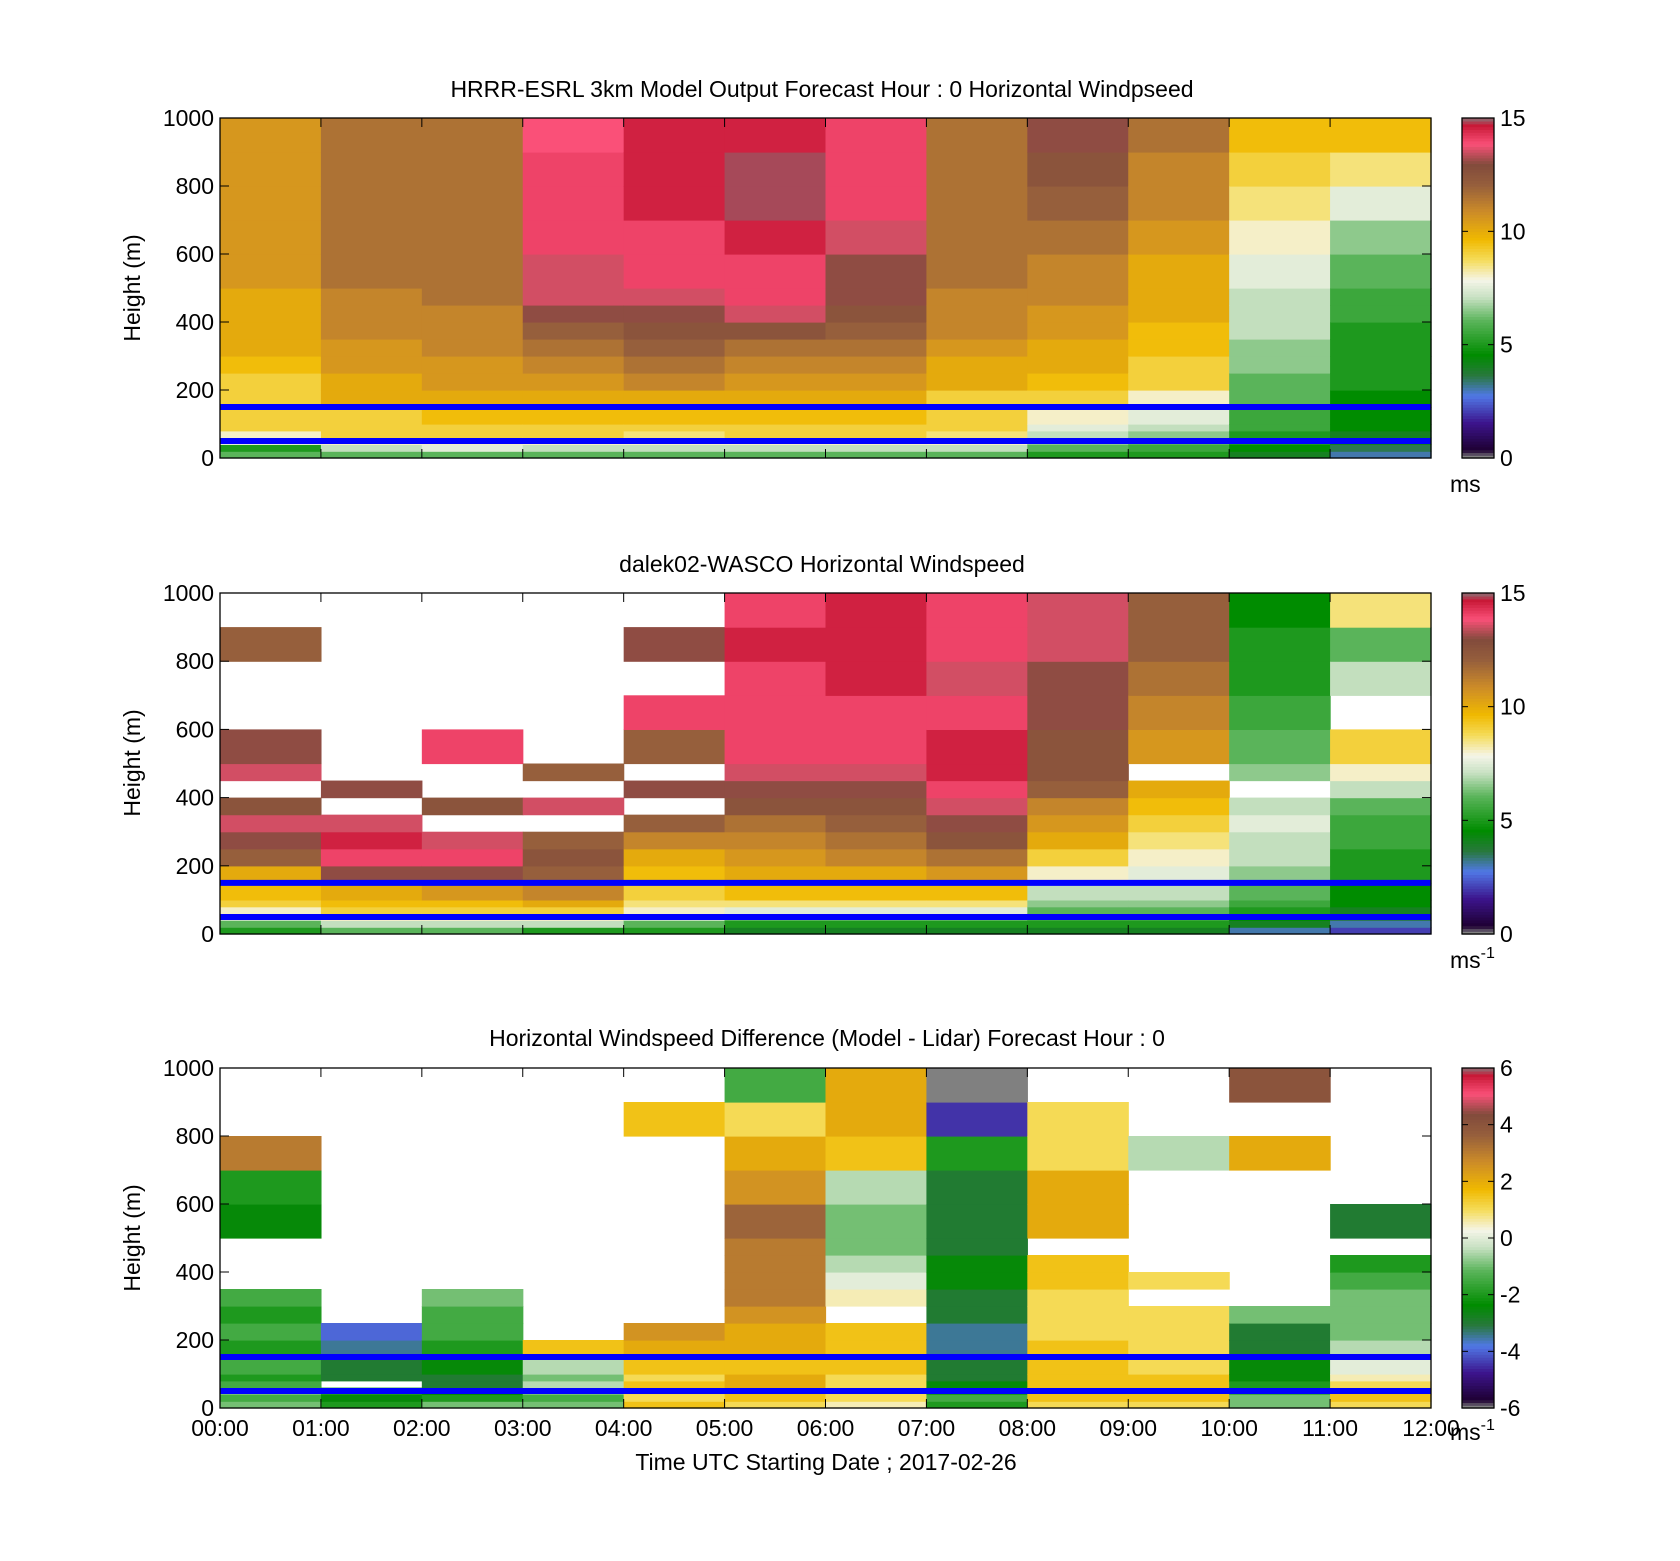  I want to click on colorbar-frame, so click(1478, 763).